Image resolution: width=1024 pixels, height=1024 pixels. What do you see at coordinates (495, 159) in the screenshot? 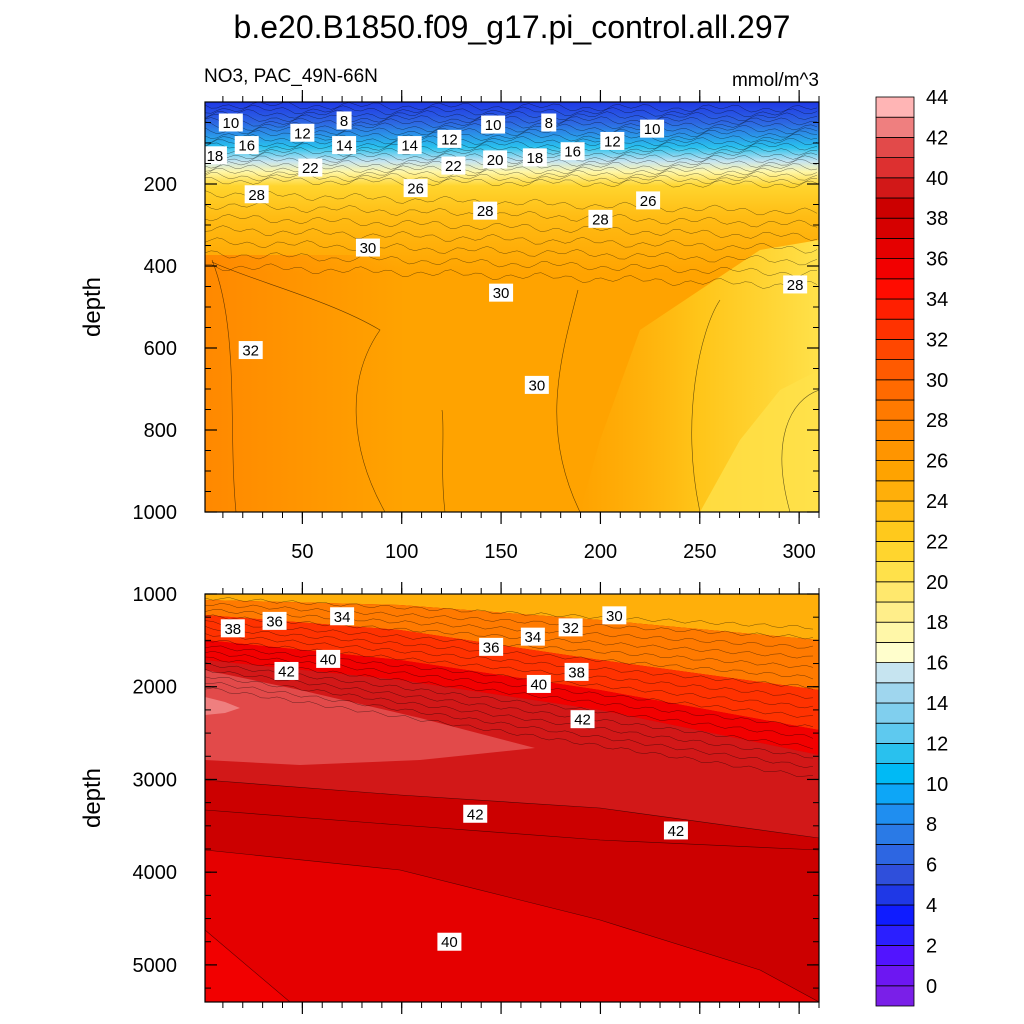
I see `contour-label: 20` at bounding box center [495, 159].